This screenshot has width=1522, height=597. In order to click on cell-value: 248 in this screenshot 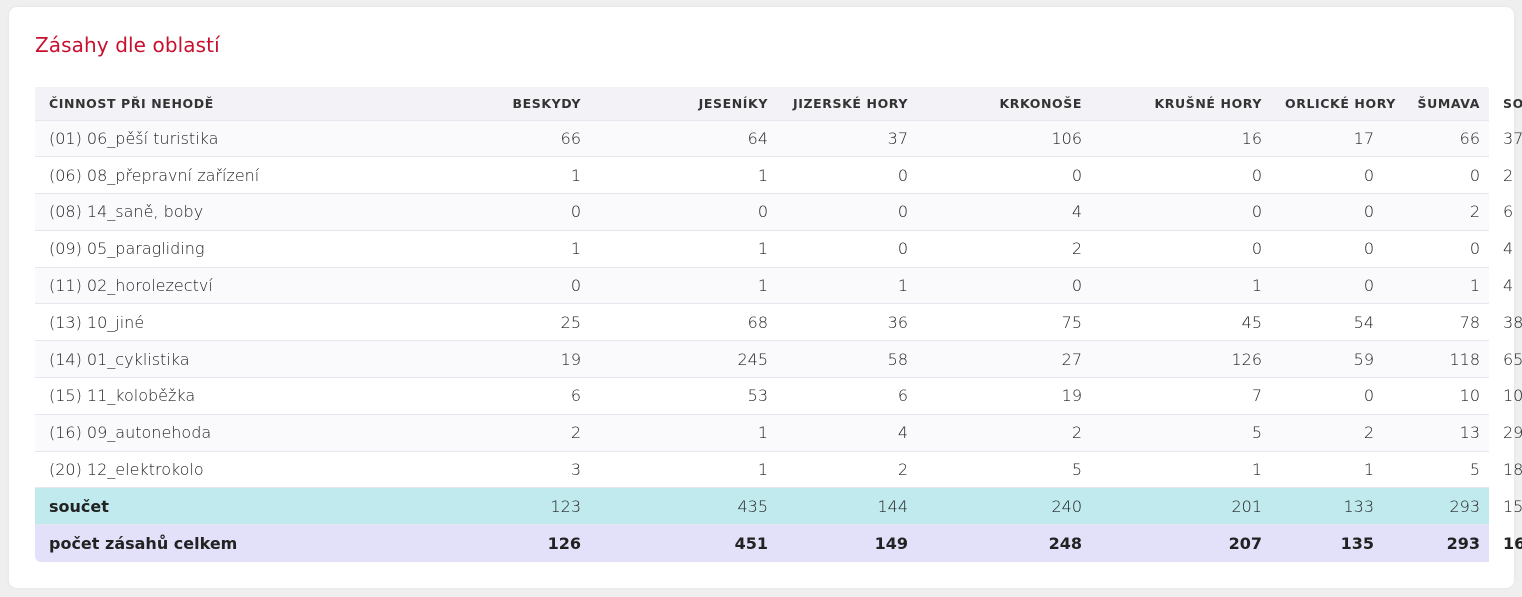, I will do `click(1065, 544)`.